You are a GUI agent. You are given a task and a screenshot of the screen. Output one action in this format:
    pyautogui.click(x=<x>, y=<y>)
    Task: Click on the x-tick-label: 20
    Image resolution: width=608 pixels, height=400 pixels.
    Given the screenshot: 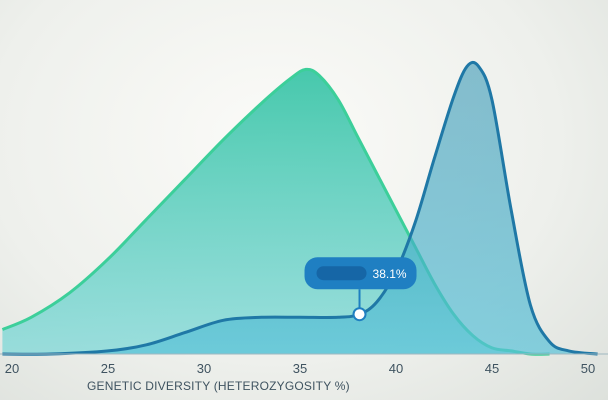 What is the action you would take?
    pyautogui.click(x=12, y=368)
    